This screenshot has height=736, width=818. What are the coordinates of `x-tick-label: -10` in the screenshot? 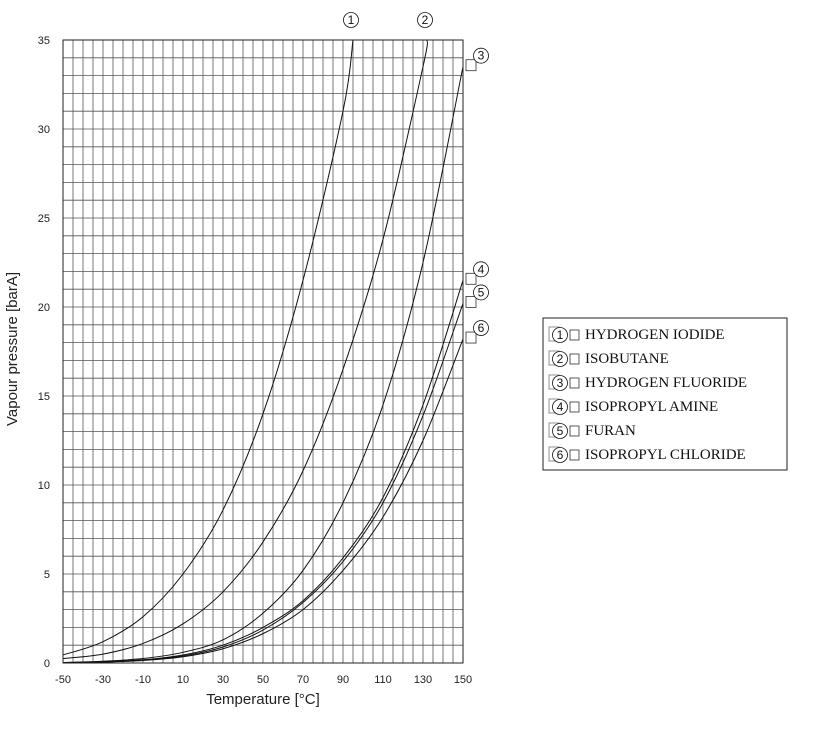 It's located at (143, 680).